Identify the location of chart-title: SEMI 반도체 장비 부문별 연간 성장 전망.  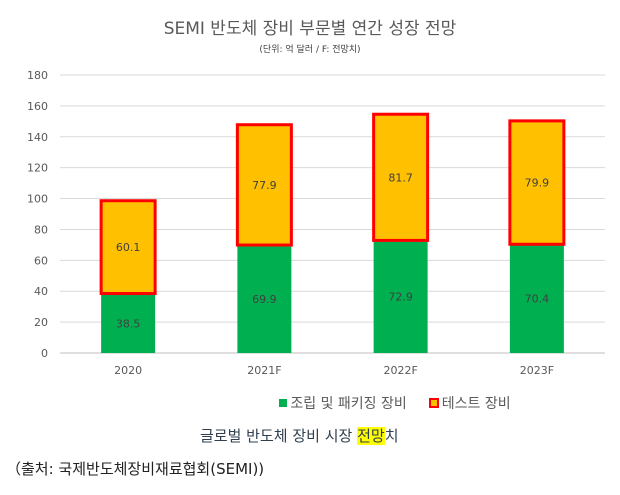
(310, 29).